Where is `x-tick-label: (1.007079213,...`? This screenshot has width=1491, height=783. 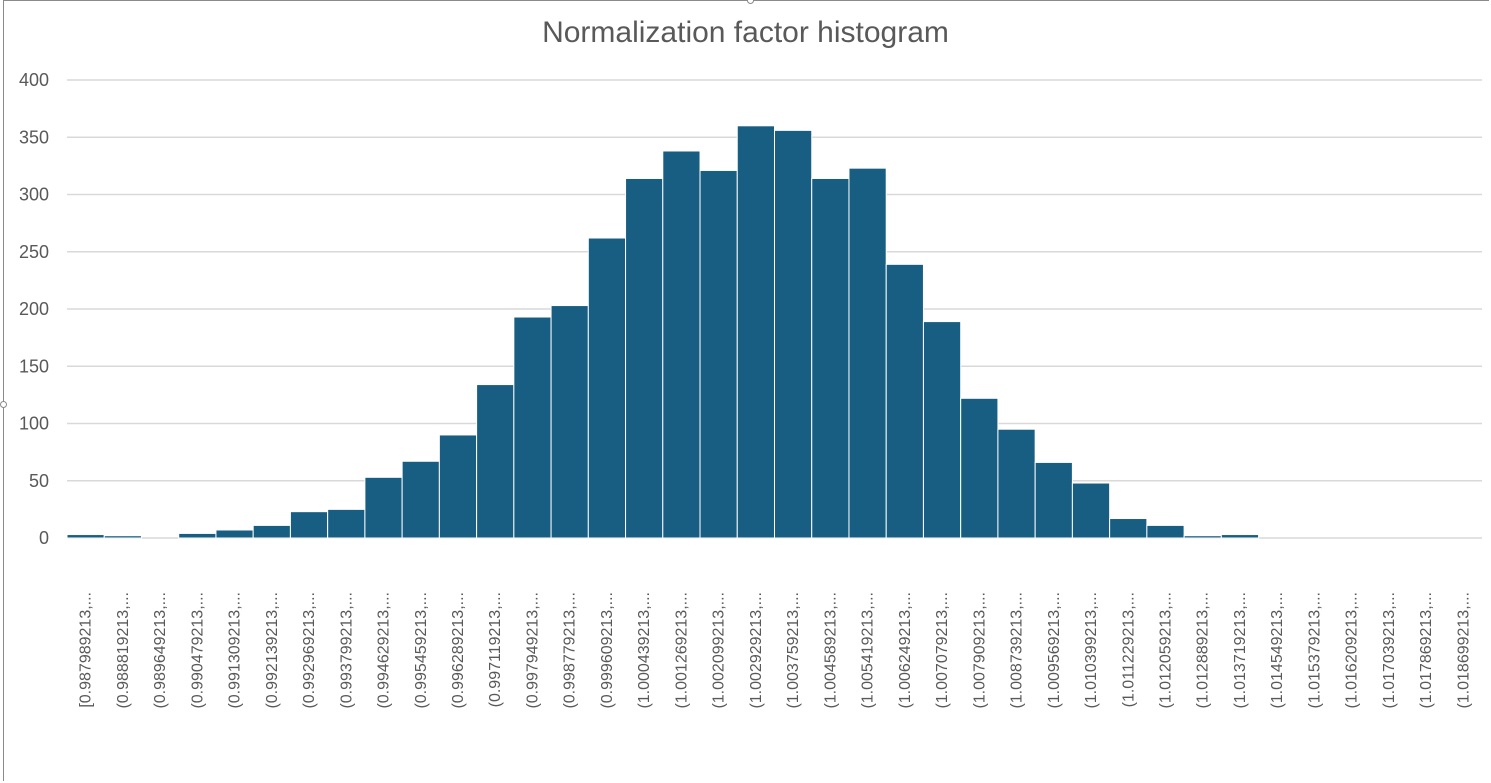
x-tick-label: (1.007079213,... is located at coordinates (942, 650).